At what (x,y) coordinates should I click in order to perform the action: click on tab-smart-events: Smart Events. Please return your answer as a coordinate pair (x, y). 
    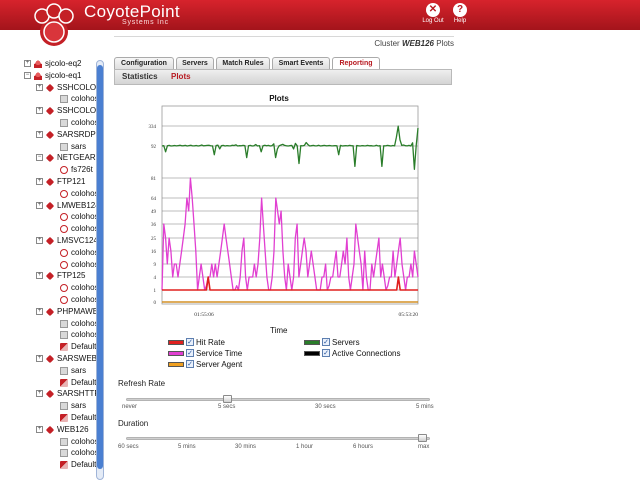
    Looking at the image, I should click on (301, 63).